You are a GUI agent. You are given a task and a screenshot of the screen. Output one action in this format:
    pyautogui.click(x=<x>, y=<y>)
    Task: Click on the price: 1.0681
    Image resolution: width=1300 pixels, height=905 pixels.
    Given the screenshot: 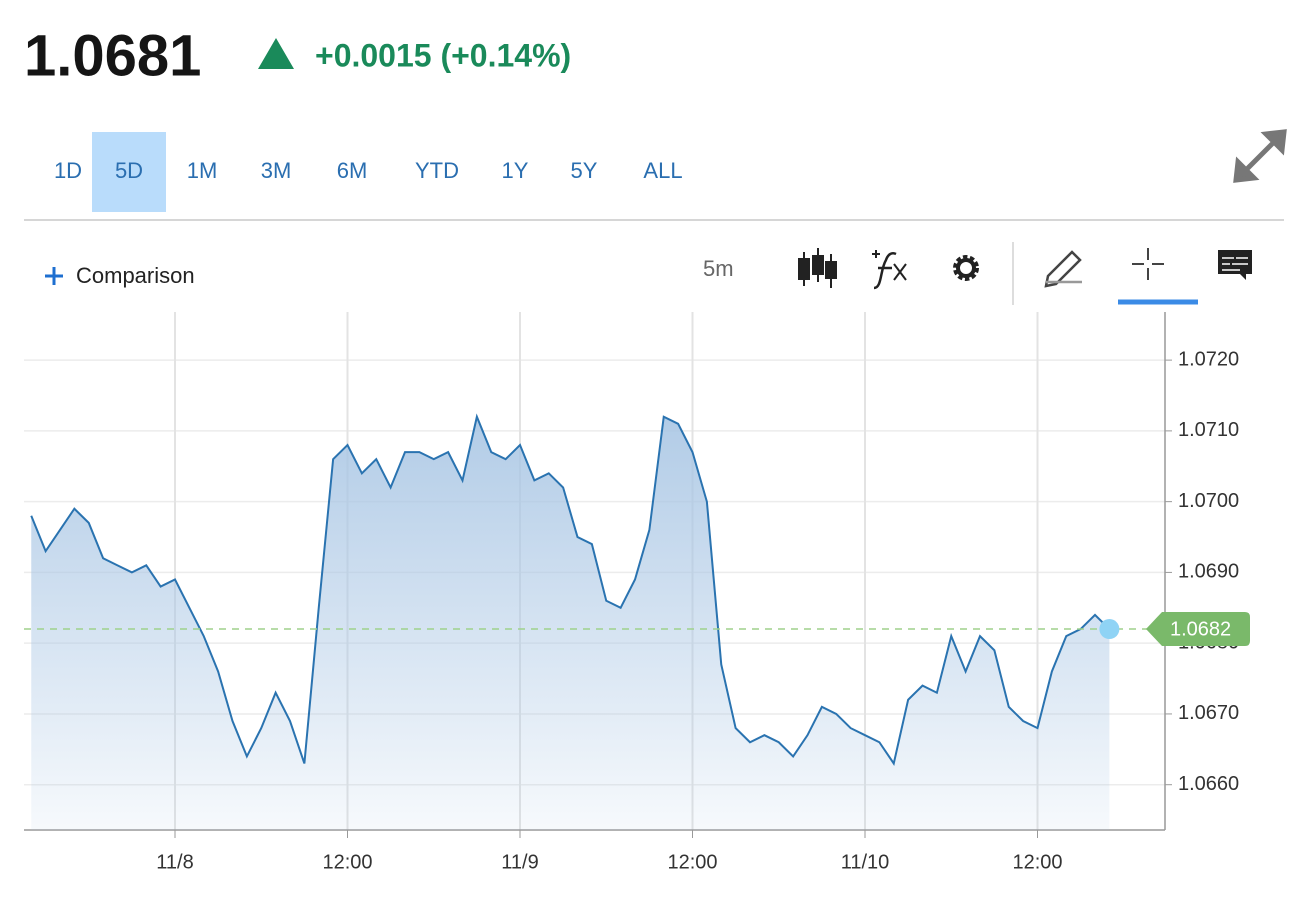 What is the action you would take?
    pyautogui.click(x=112, y=55)
    